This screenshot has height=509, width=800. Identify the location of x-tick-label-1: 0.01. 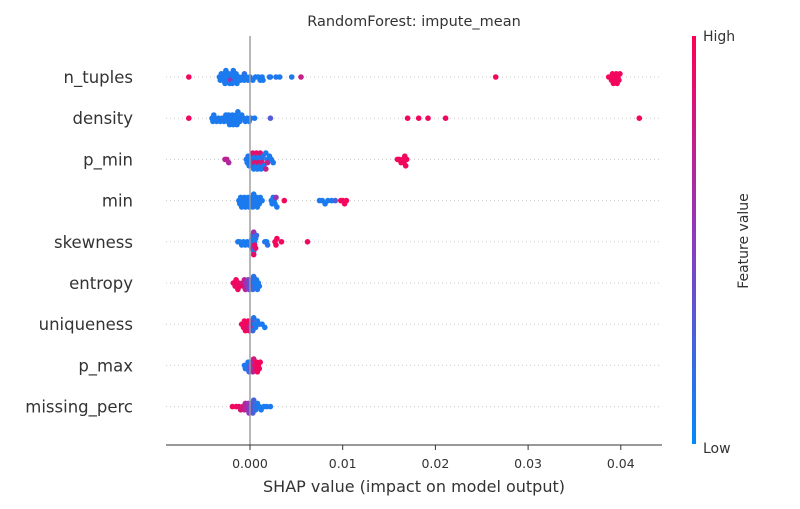
(343, 463).